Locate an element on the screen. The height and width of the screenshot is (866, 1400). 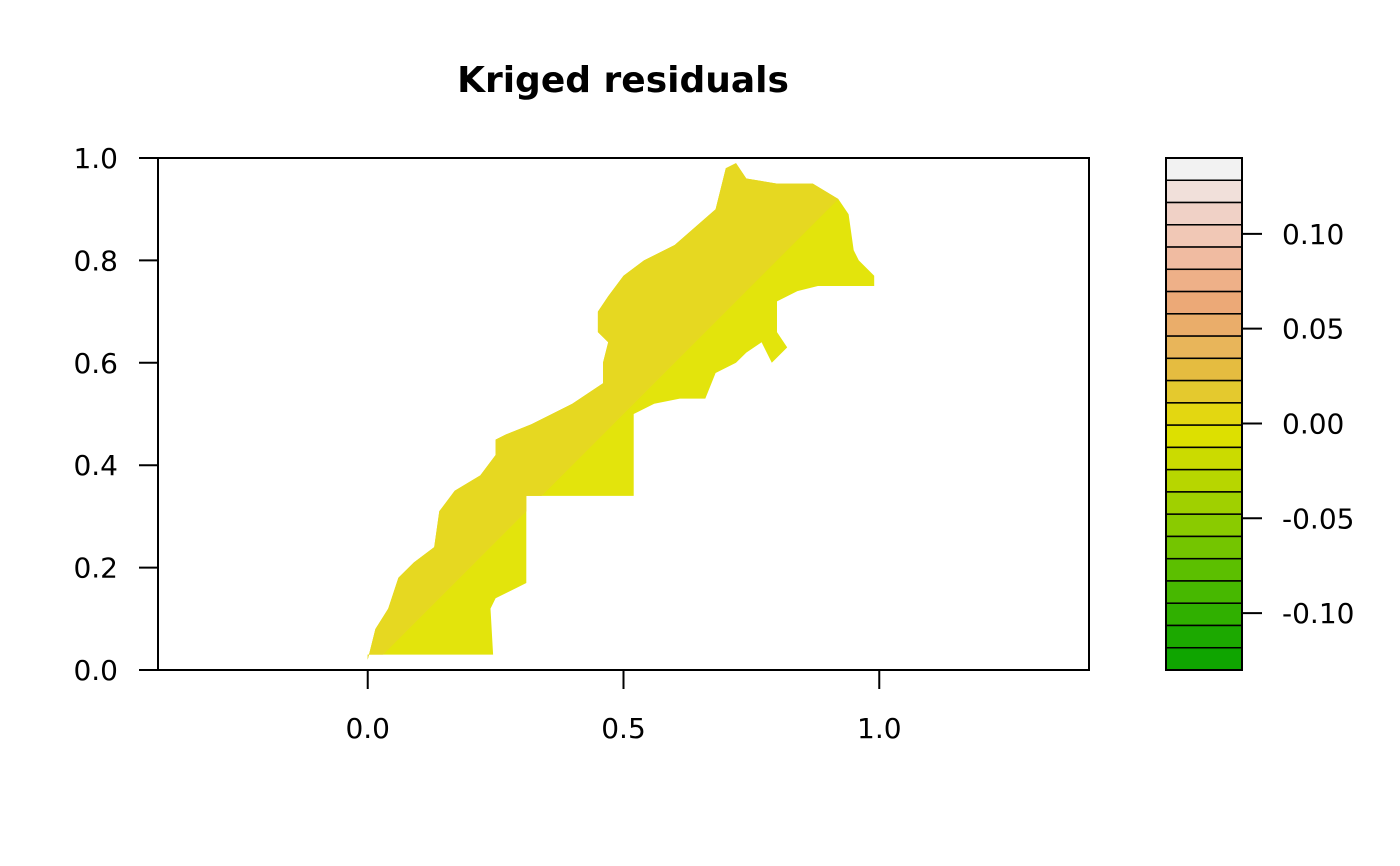
colorbar-tick-label: -0.05 is located at coordinates (1318, 518).